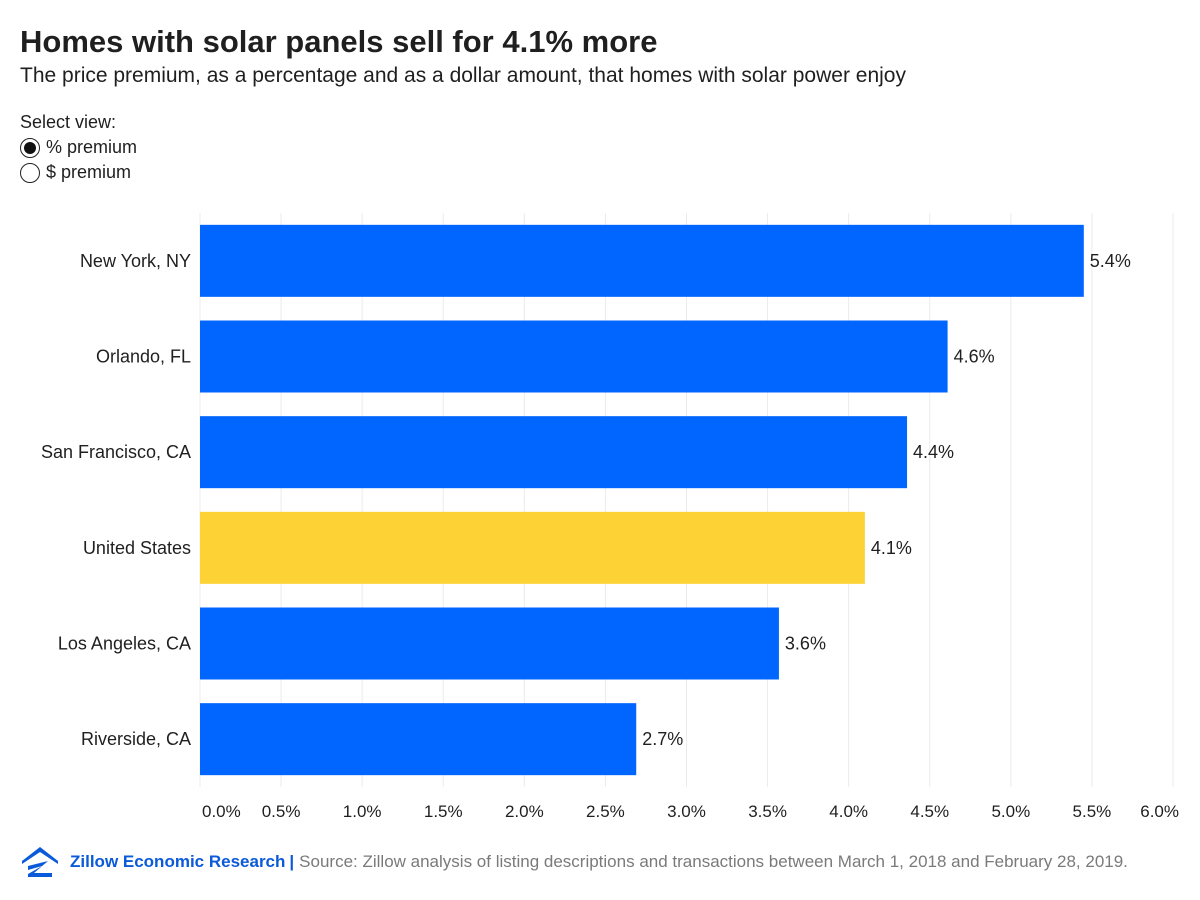  Describe the element at coordinates (929, 811) in the screenshot. I see `x-tick-label-9: 4.5%` at that location.